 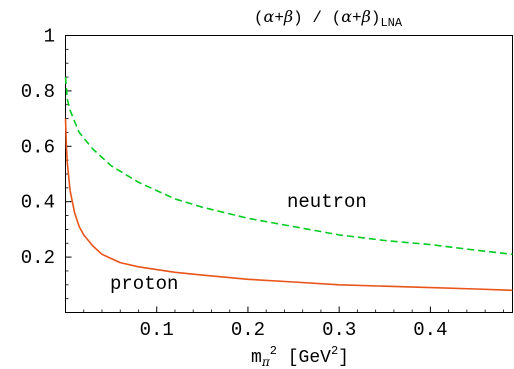 What do you see at coordinates (144, 284) in the screenshot?
I see `series-label-proton: proton` at bounding box center [144, 284].